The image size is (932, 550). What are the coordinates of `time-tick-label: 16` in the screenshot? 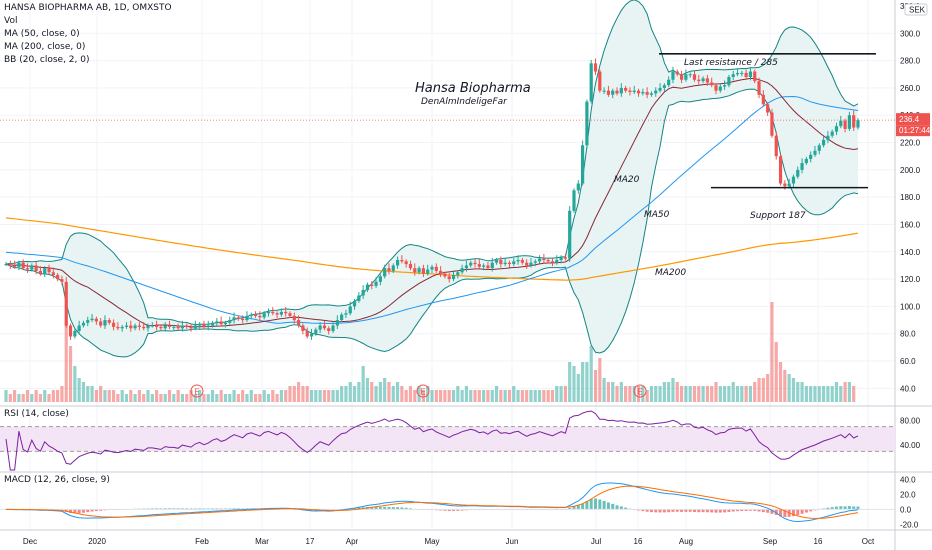 It's located at (638, 541).